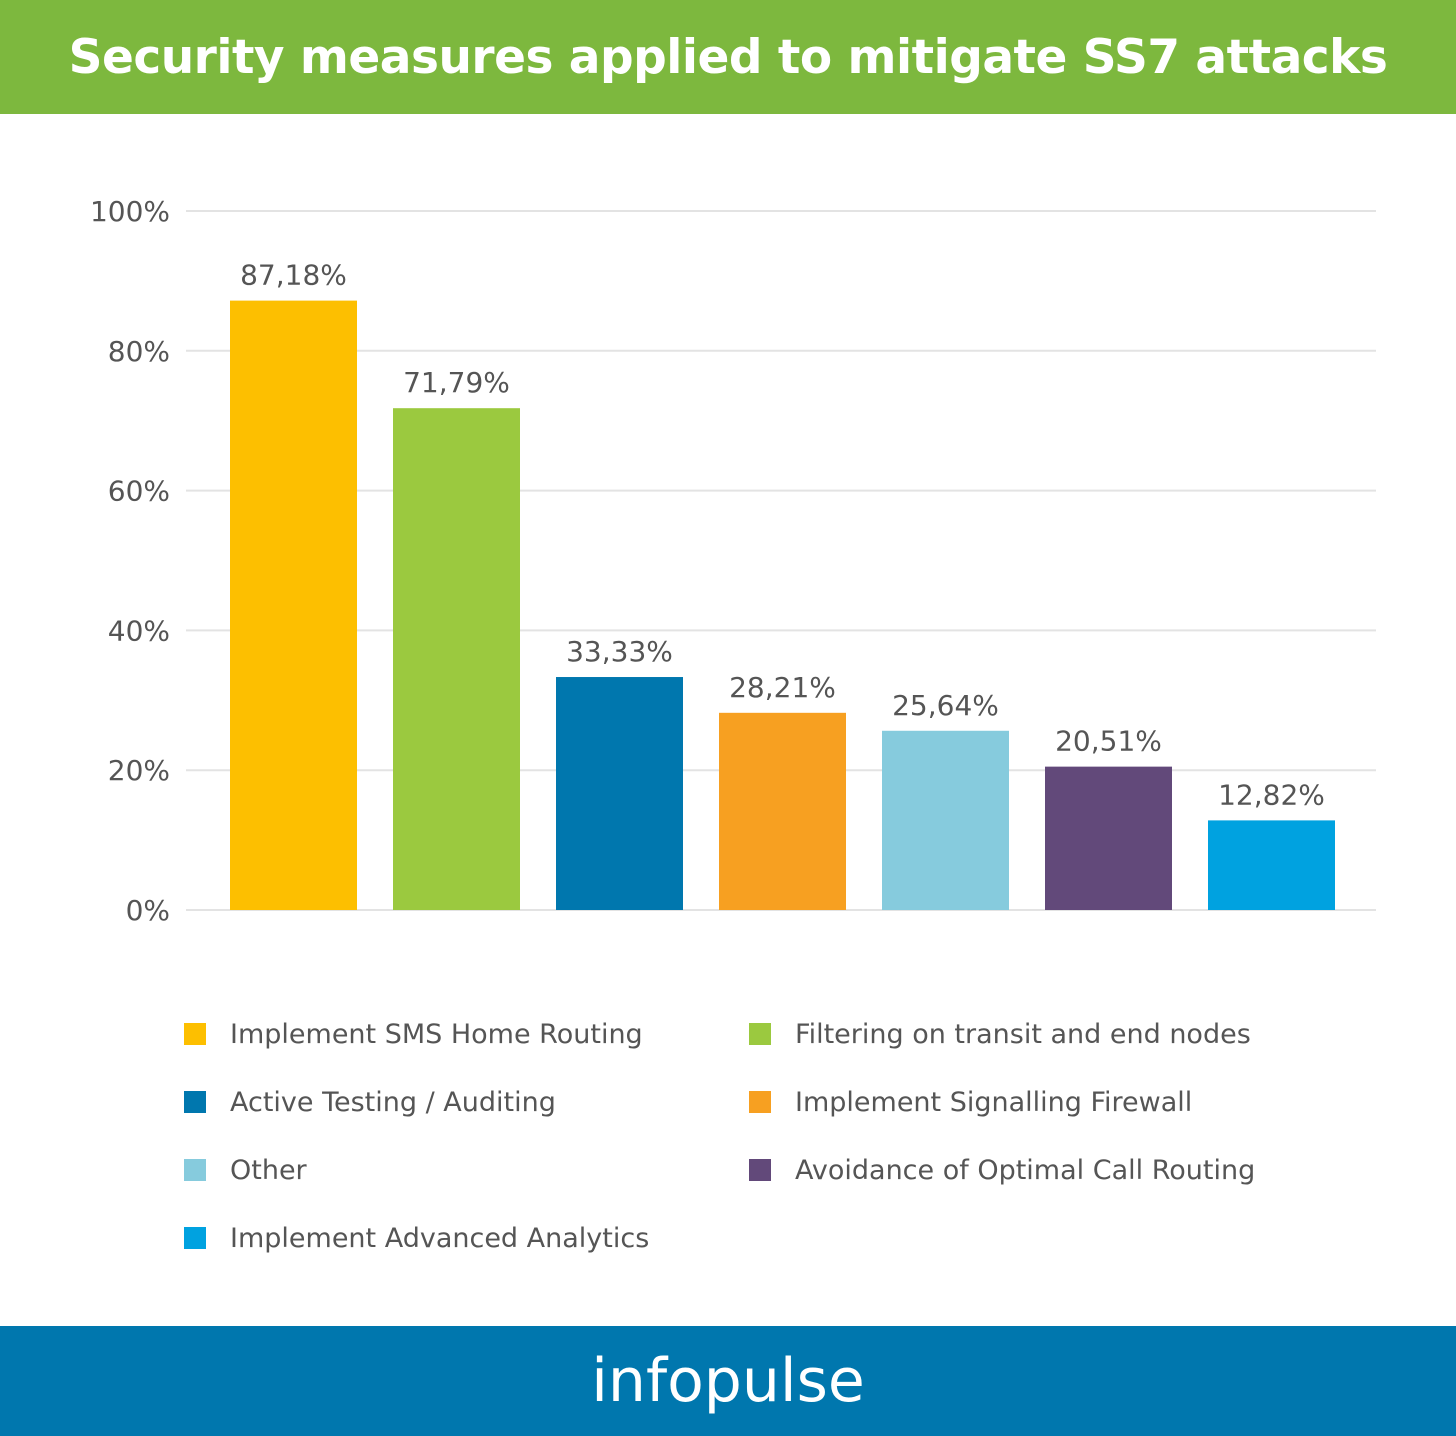 The image size is (1456, 1436). What do you see at coordinates (139, 630) in the screenshot?
I see `y-tick-label: 40%` at bounding box center [139, 630].